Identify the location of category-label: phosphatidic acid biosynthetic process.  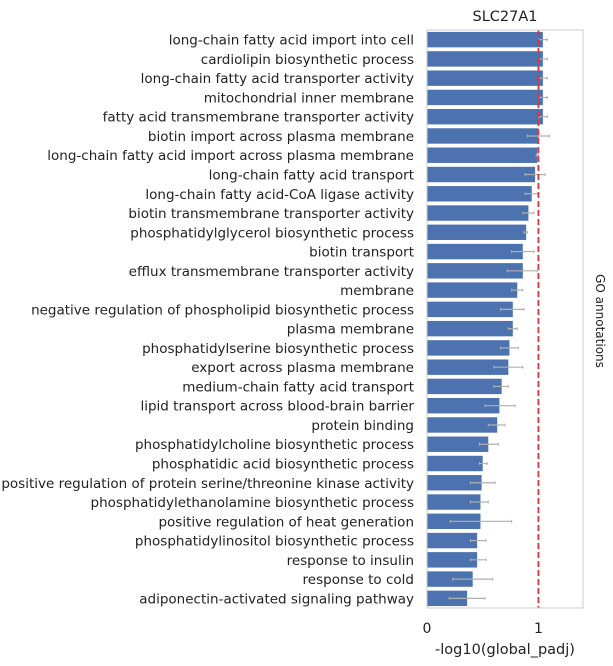
(283, 465).